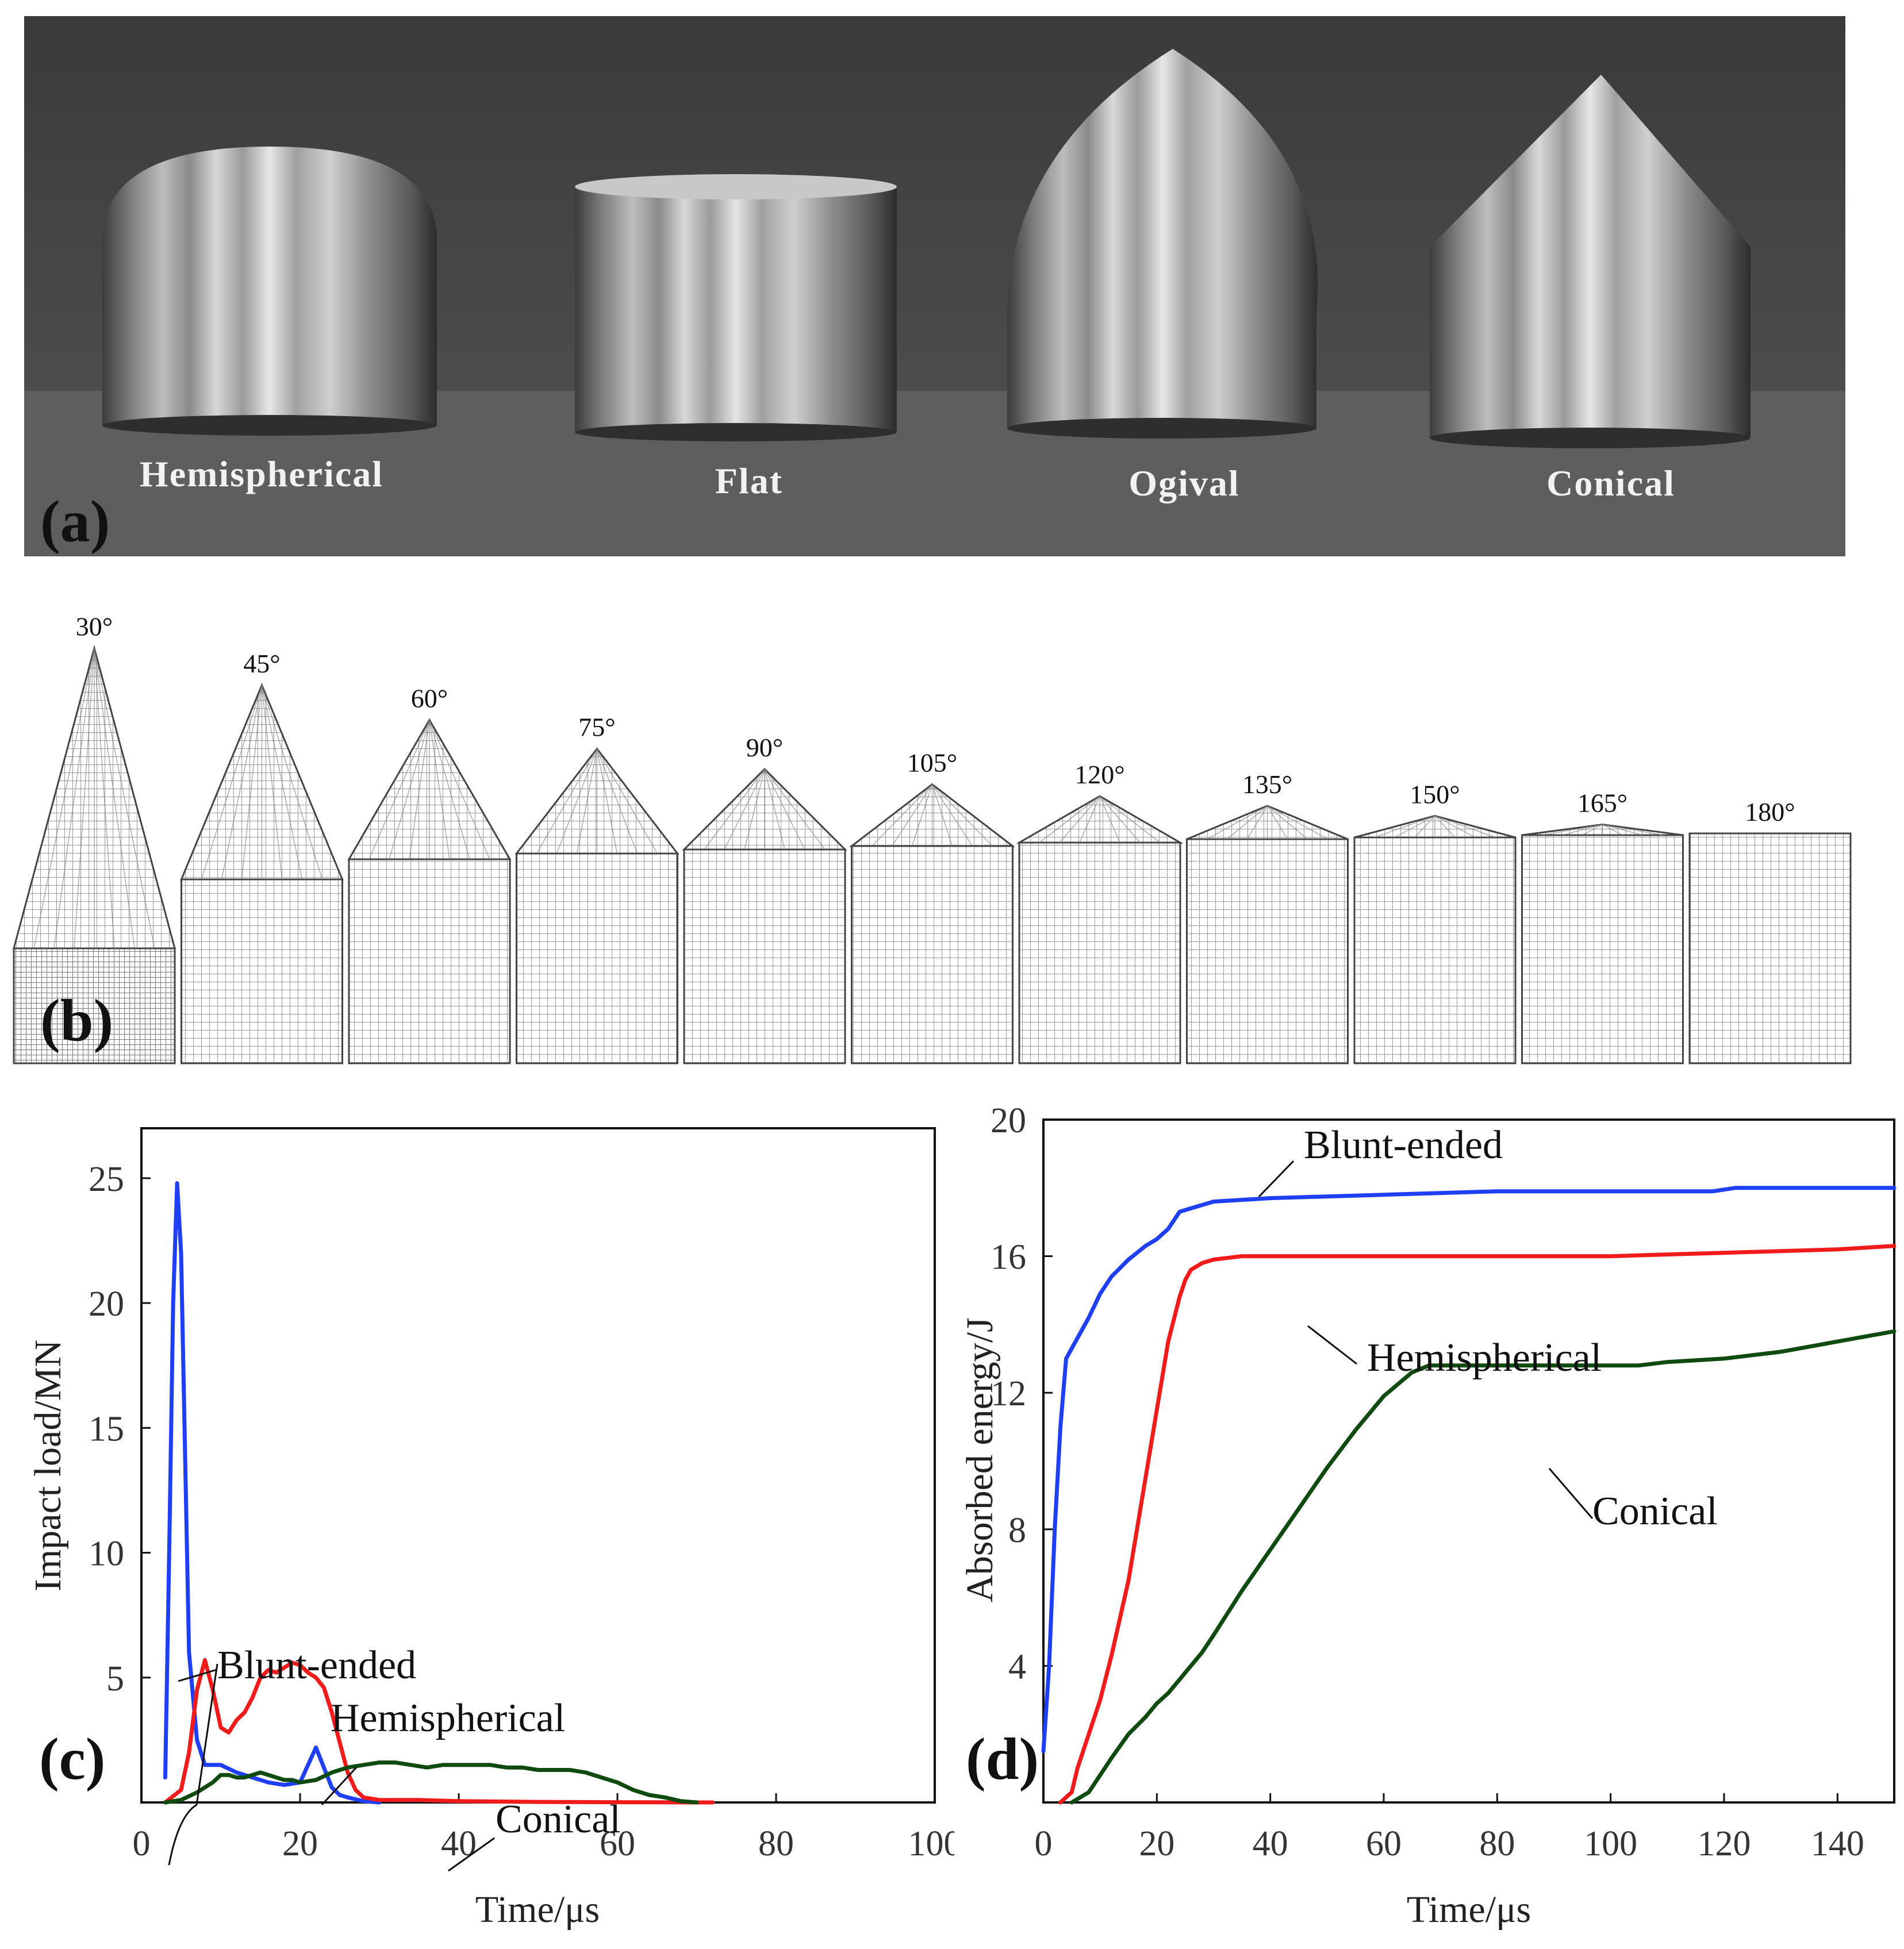 The width and height of the screenshot is (1904, 1949). What do you see at coordinates (932, 763) in the screenshot?
I see `angle-label-105: 105°` at bounding box center [932, 763].